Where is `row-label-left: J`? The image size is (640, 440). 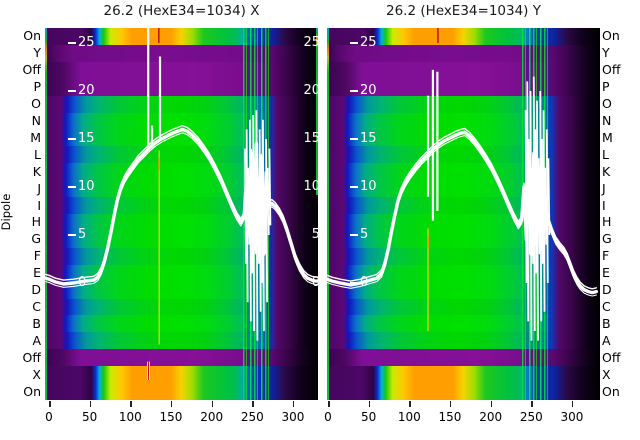 row-label-left: J is located at coordinates (39, 188).